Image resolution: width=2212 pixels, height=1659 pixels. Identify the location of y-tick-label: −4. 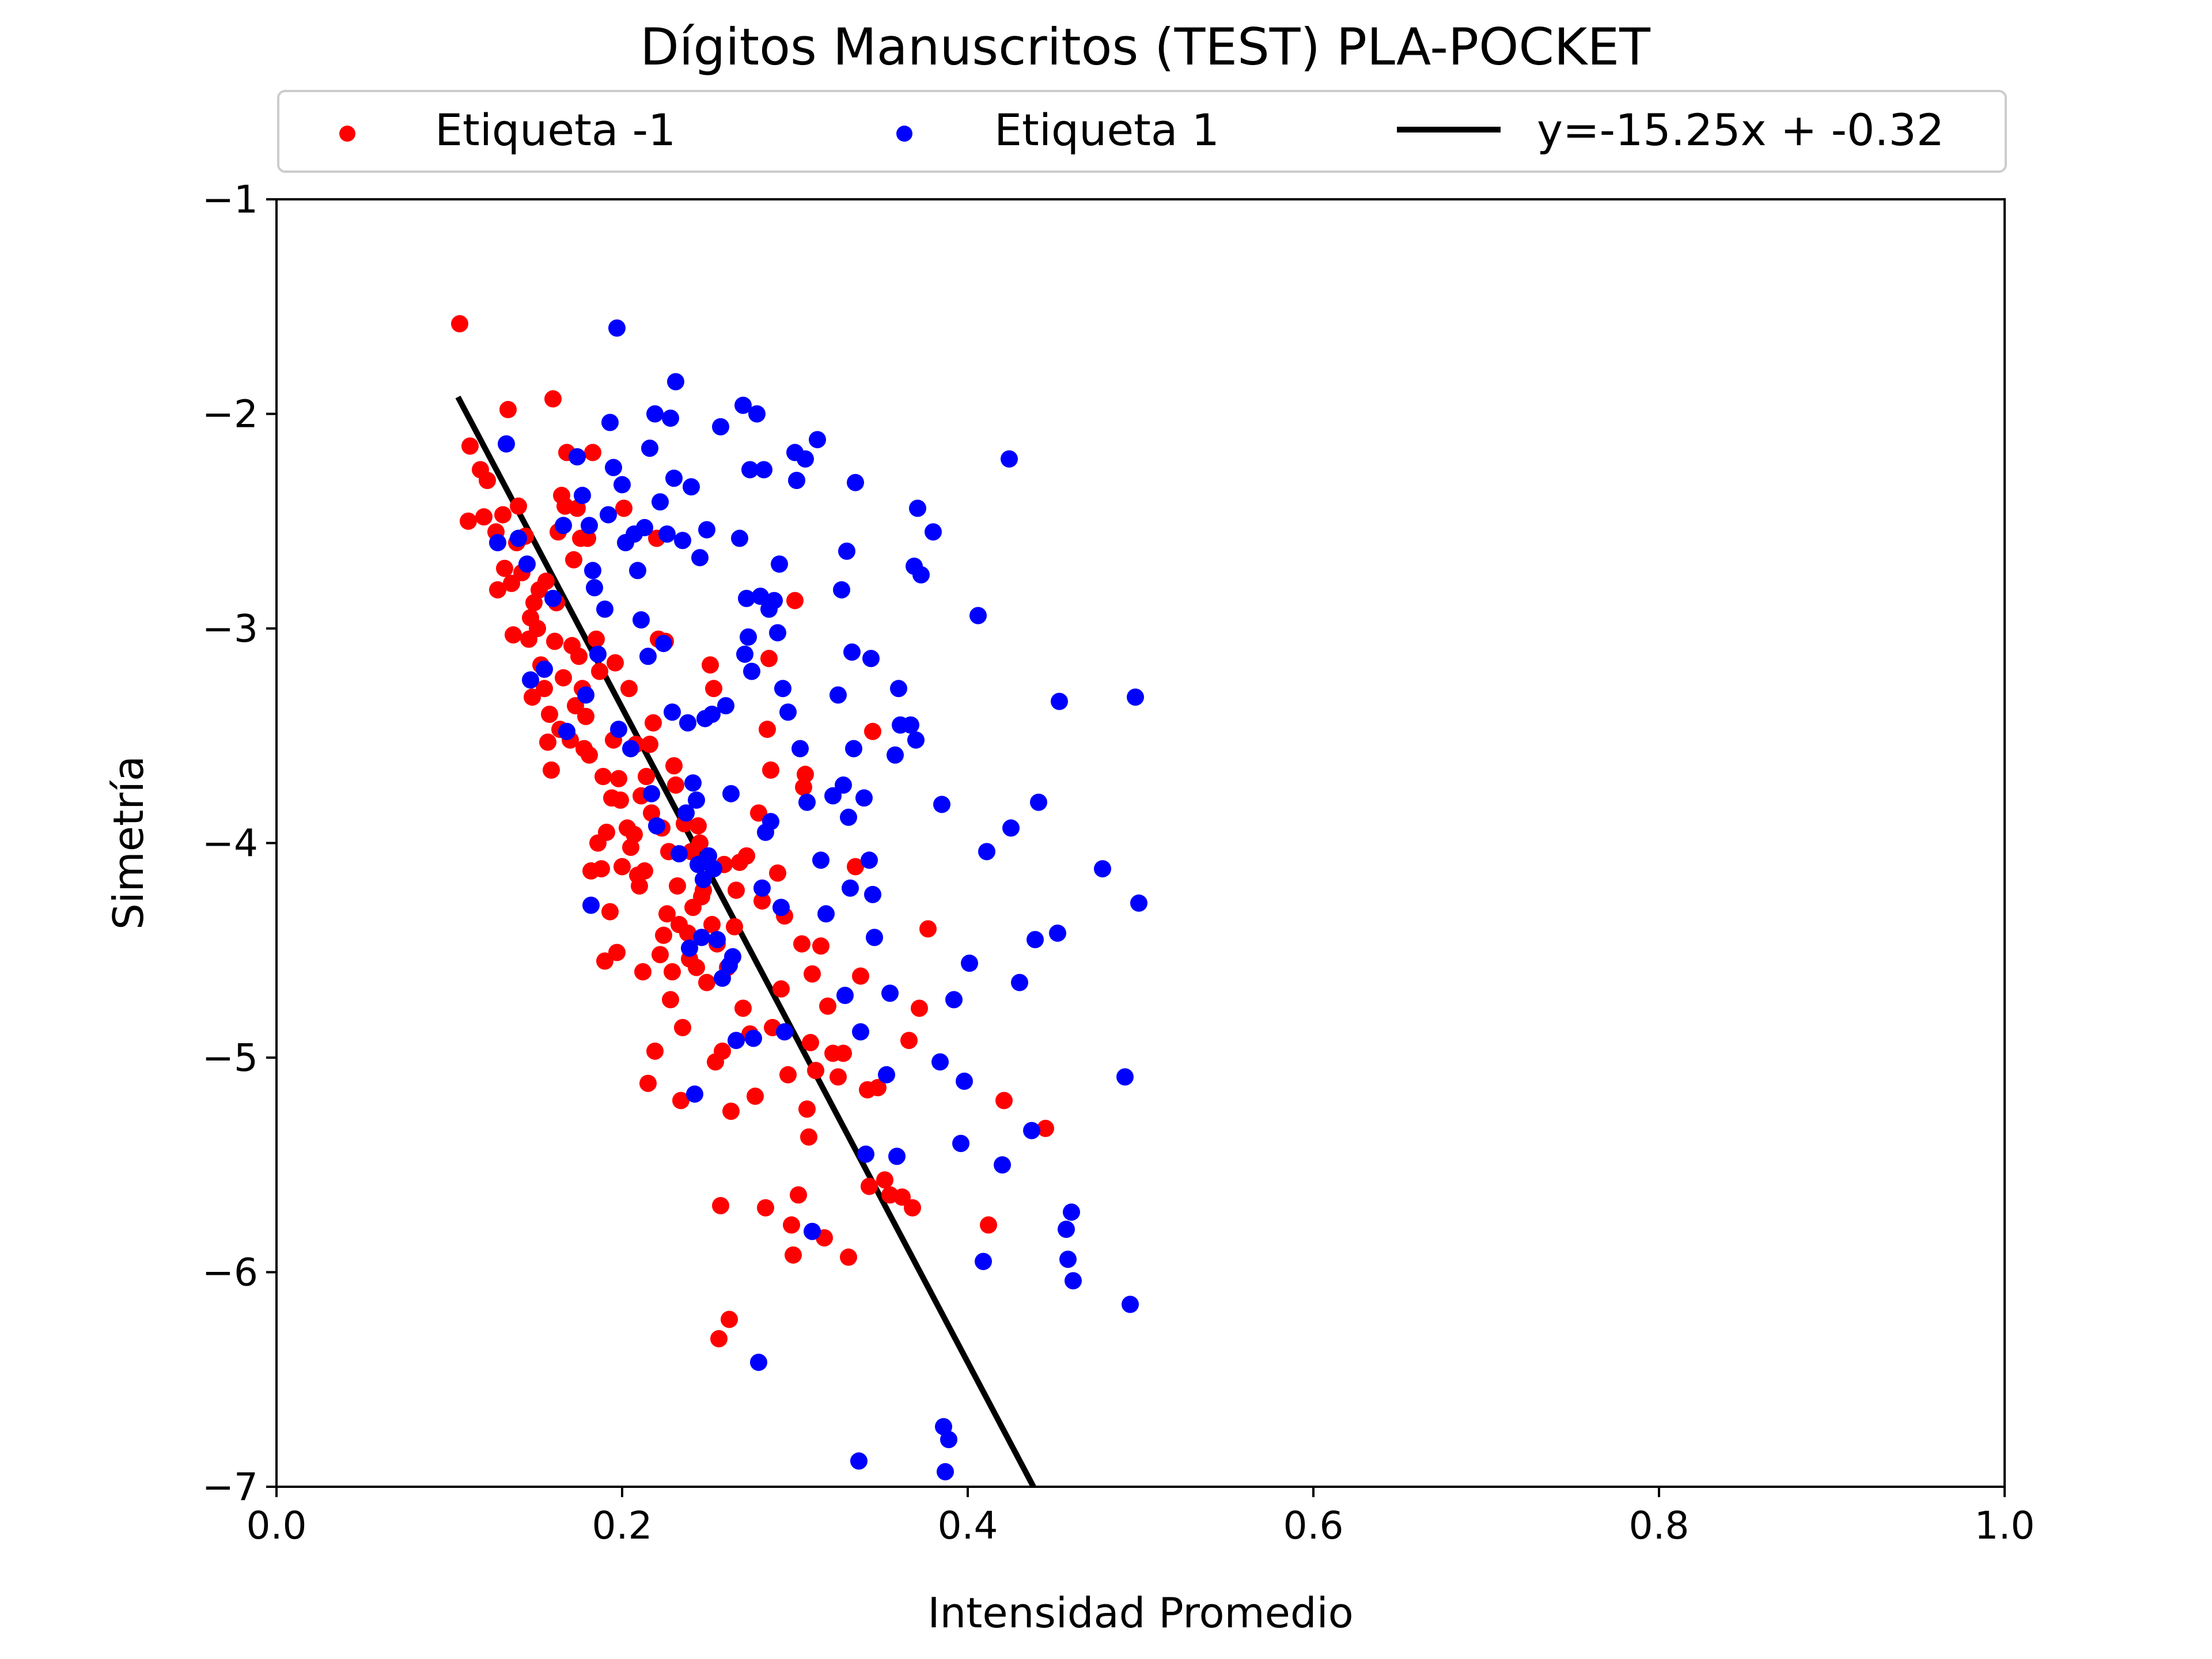
(230, 843).